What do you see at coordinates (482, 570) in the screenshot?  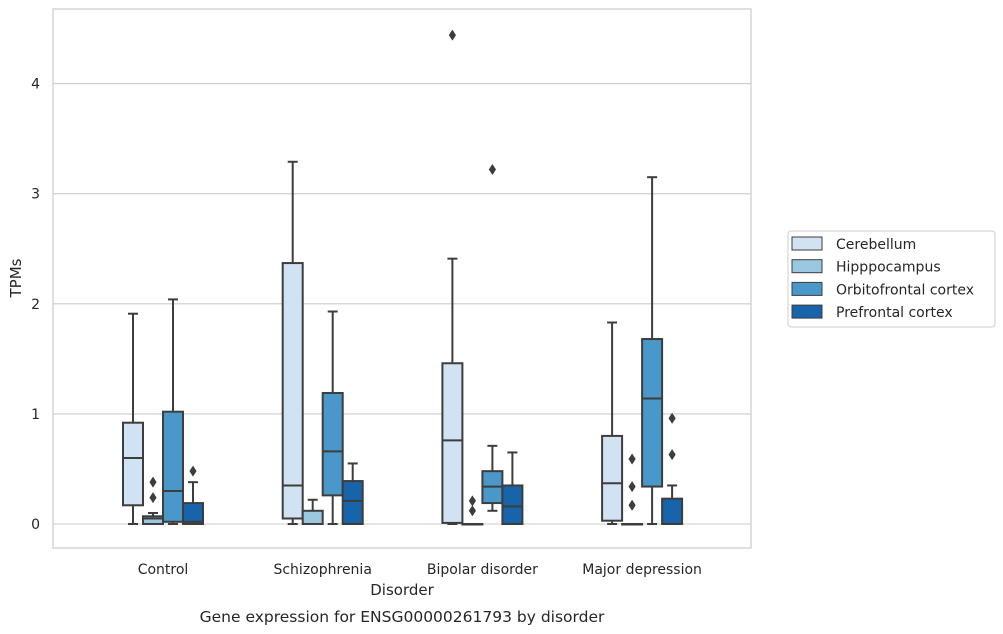 I see `x-tick-label: Bipolar disorder` at bounding box center [482, 570].